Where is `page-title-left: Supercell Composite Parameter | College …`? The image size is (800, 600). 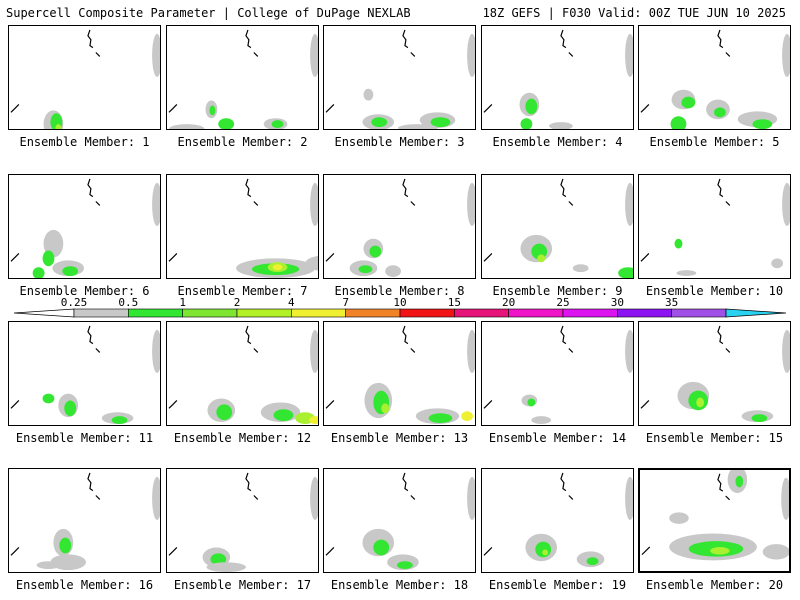
page-title-left: Supercell Composite Parameter | College … is located at coordinates (208, 13).